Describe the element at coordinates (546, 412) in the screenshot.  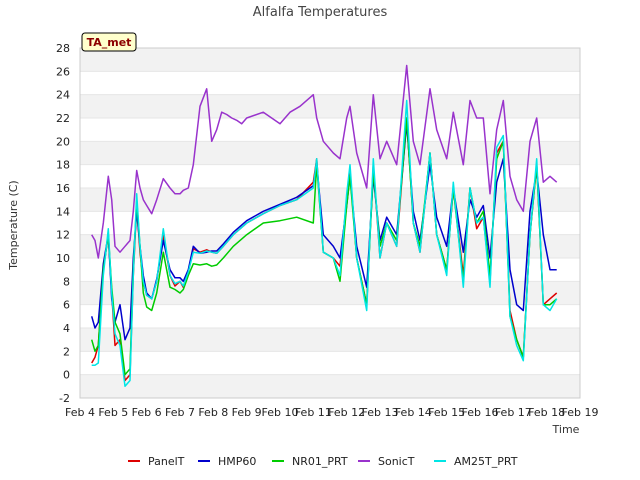
I see `x-tick-label: Feb 18` at that location.